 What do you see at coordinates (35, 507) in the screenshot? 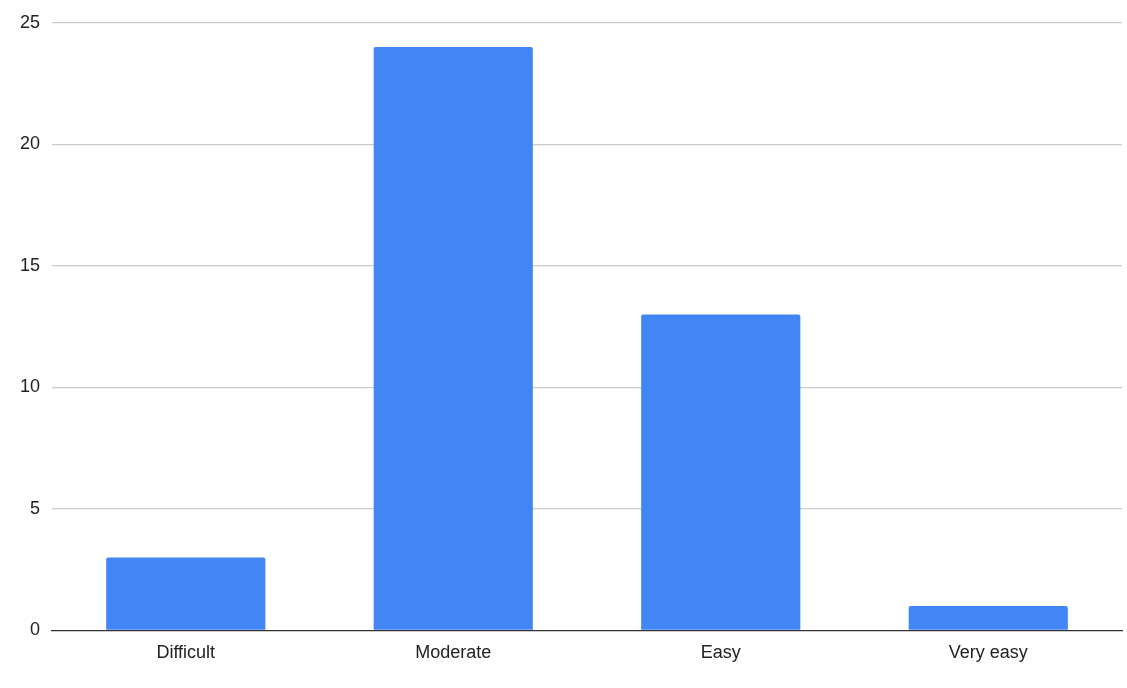
I see `y-tick-label: 5` at bounding box center [35, 507].